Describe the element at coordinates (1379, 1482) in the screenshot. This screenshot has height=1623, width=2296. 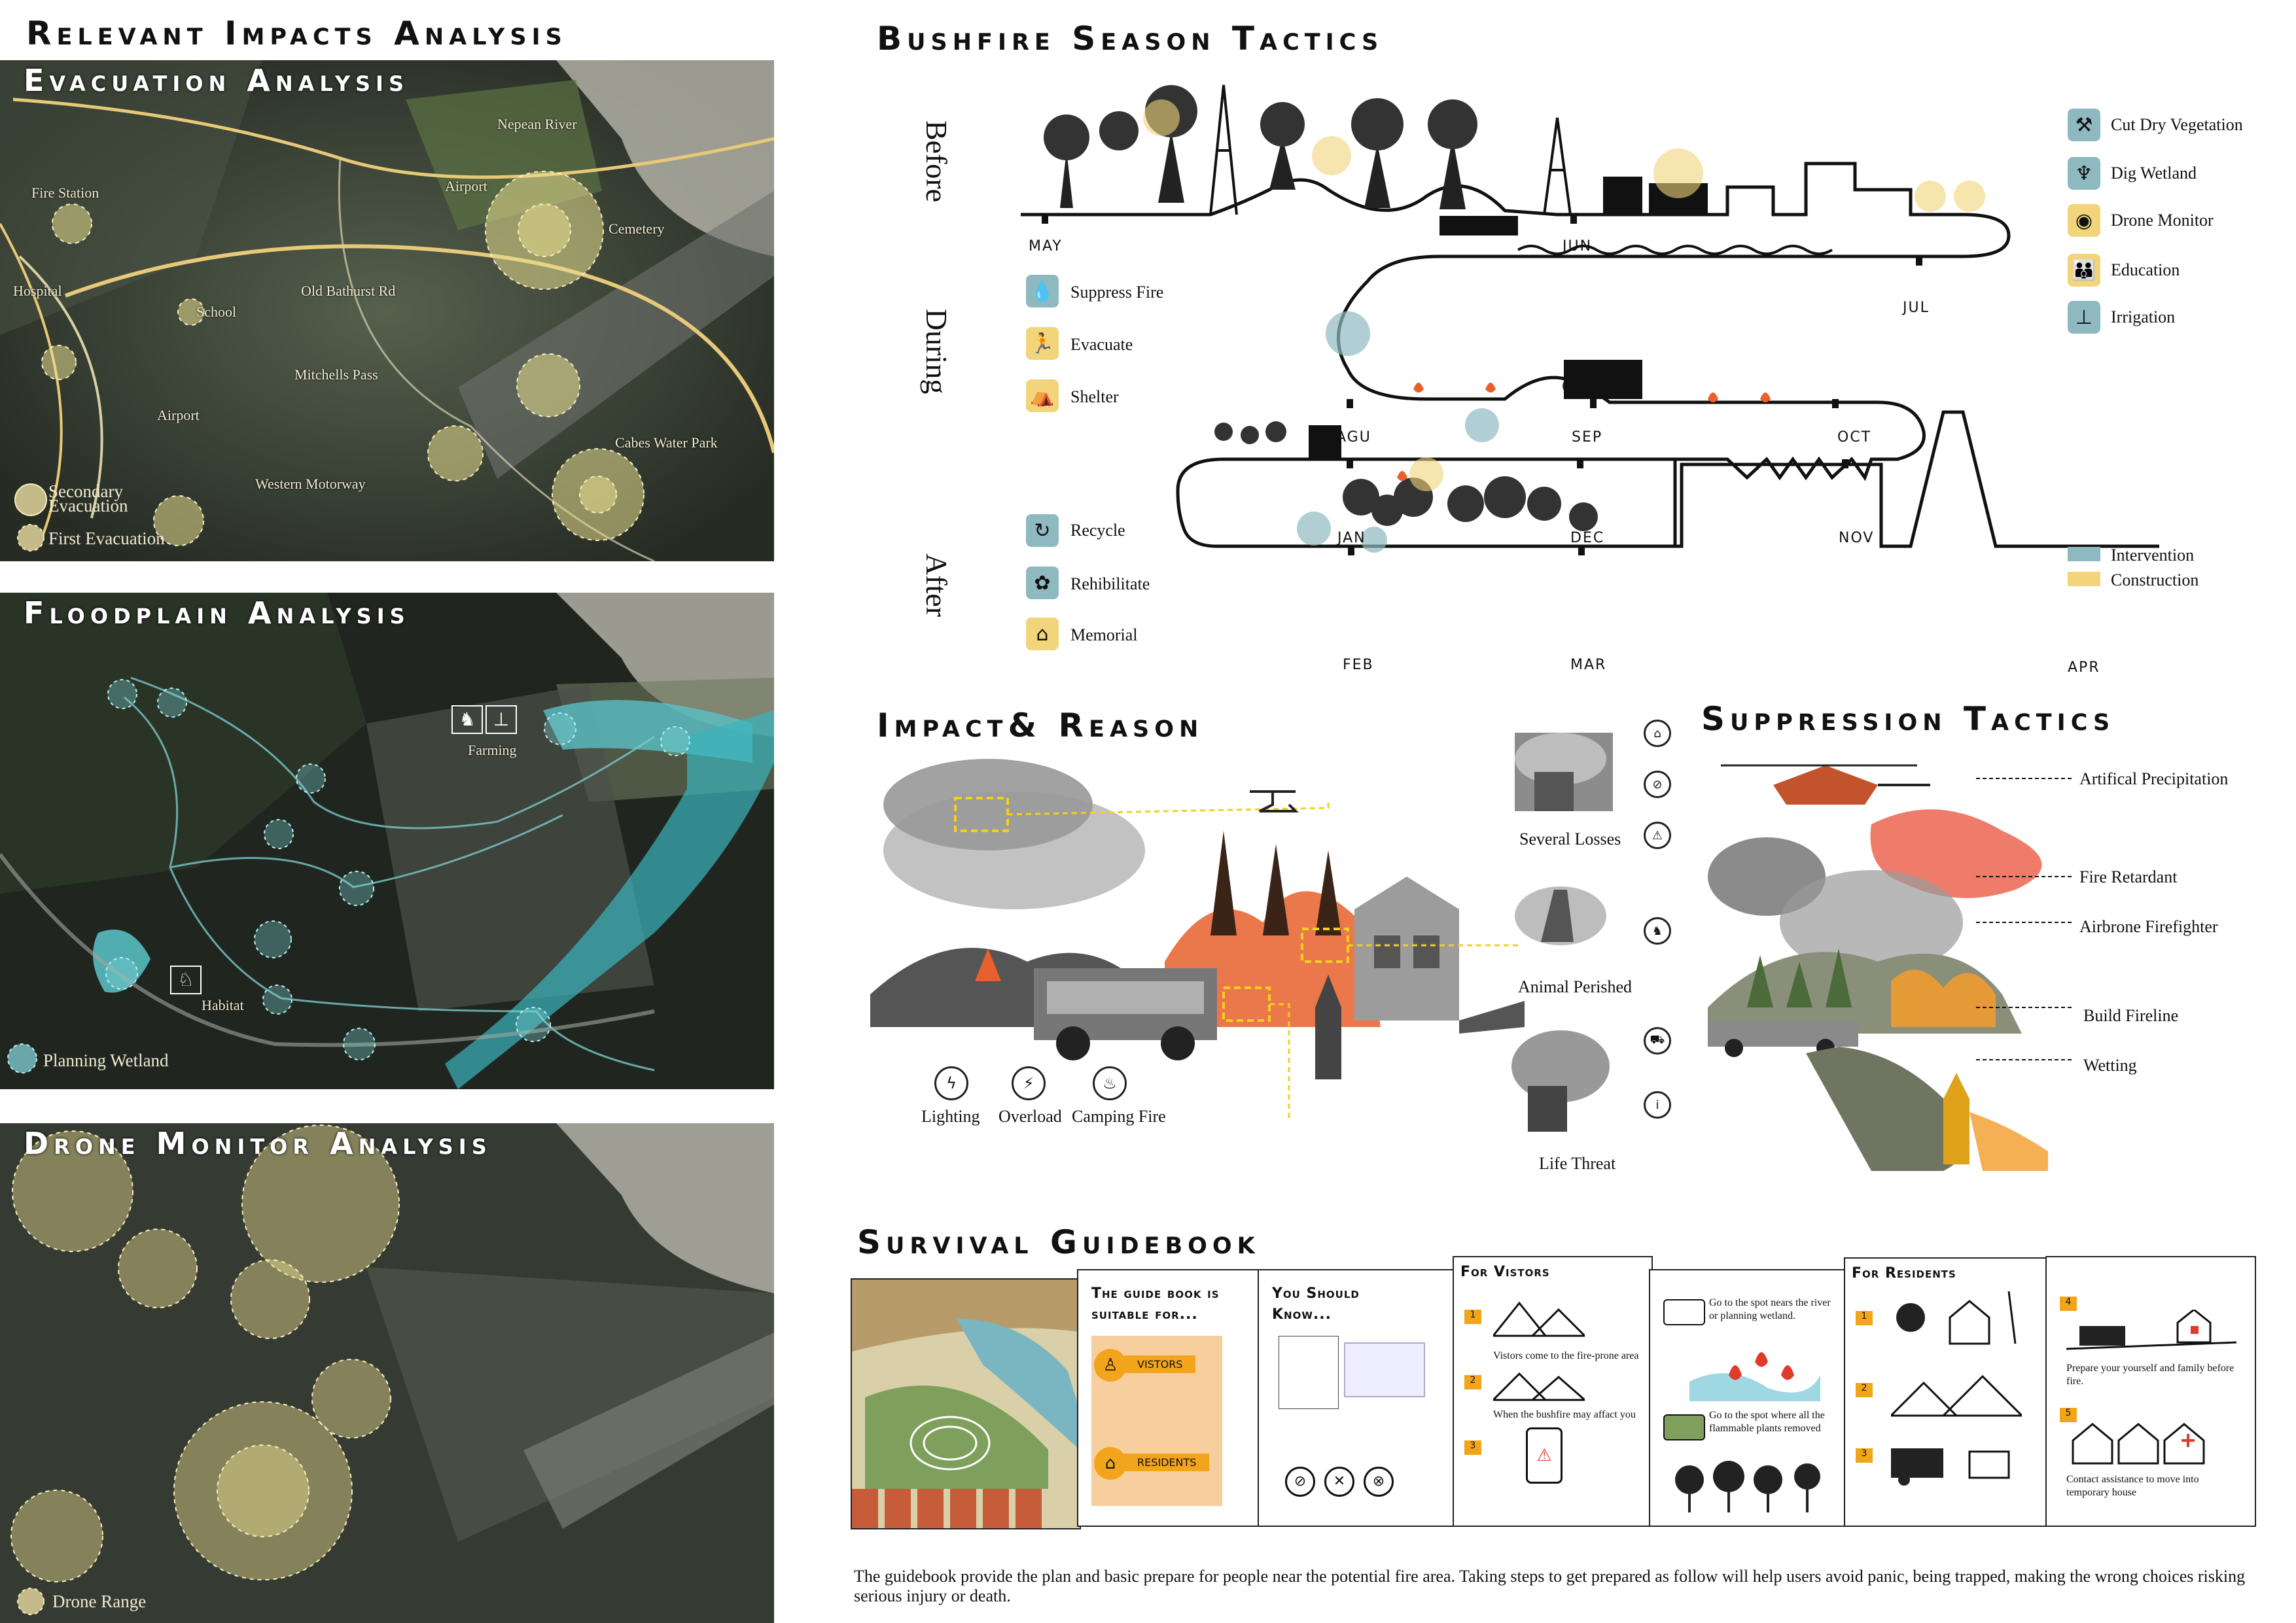
I see `no-smoking-icon: ⊗` at that location.